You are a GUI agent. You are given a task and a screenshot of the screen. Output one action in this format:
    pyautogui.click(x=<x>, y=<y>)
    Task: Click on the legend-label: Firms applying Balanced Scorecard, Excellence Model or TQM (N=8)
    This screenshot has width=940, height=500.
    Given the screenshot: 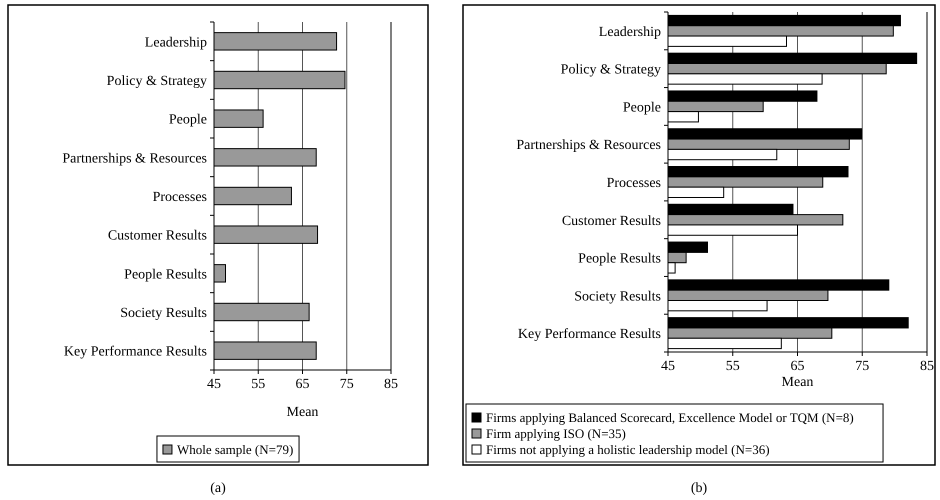 What is the action you would take?
    pyautogui.click(x=670, y=417)
    